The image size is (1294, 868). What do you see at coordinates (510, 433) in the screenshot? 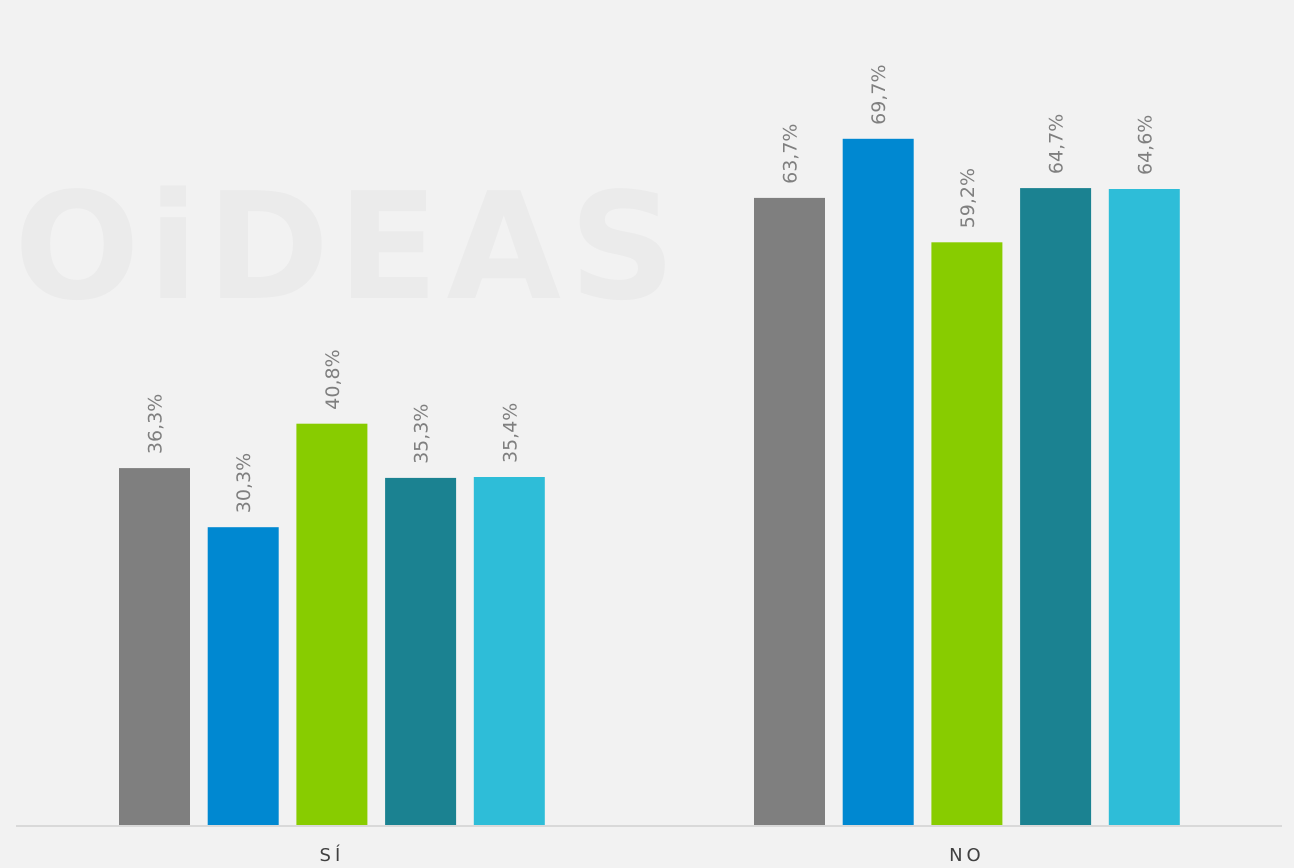
I see `value-label-si-5: 35,4%` at bounding box center [510, 433].